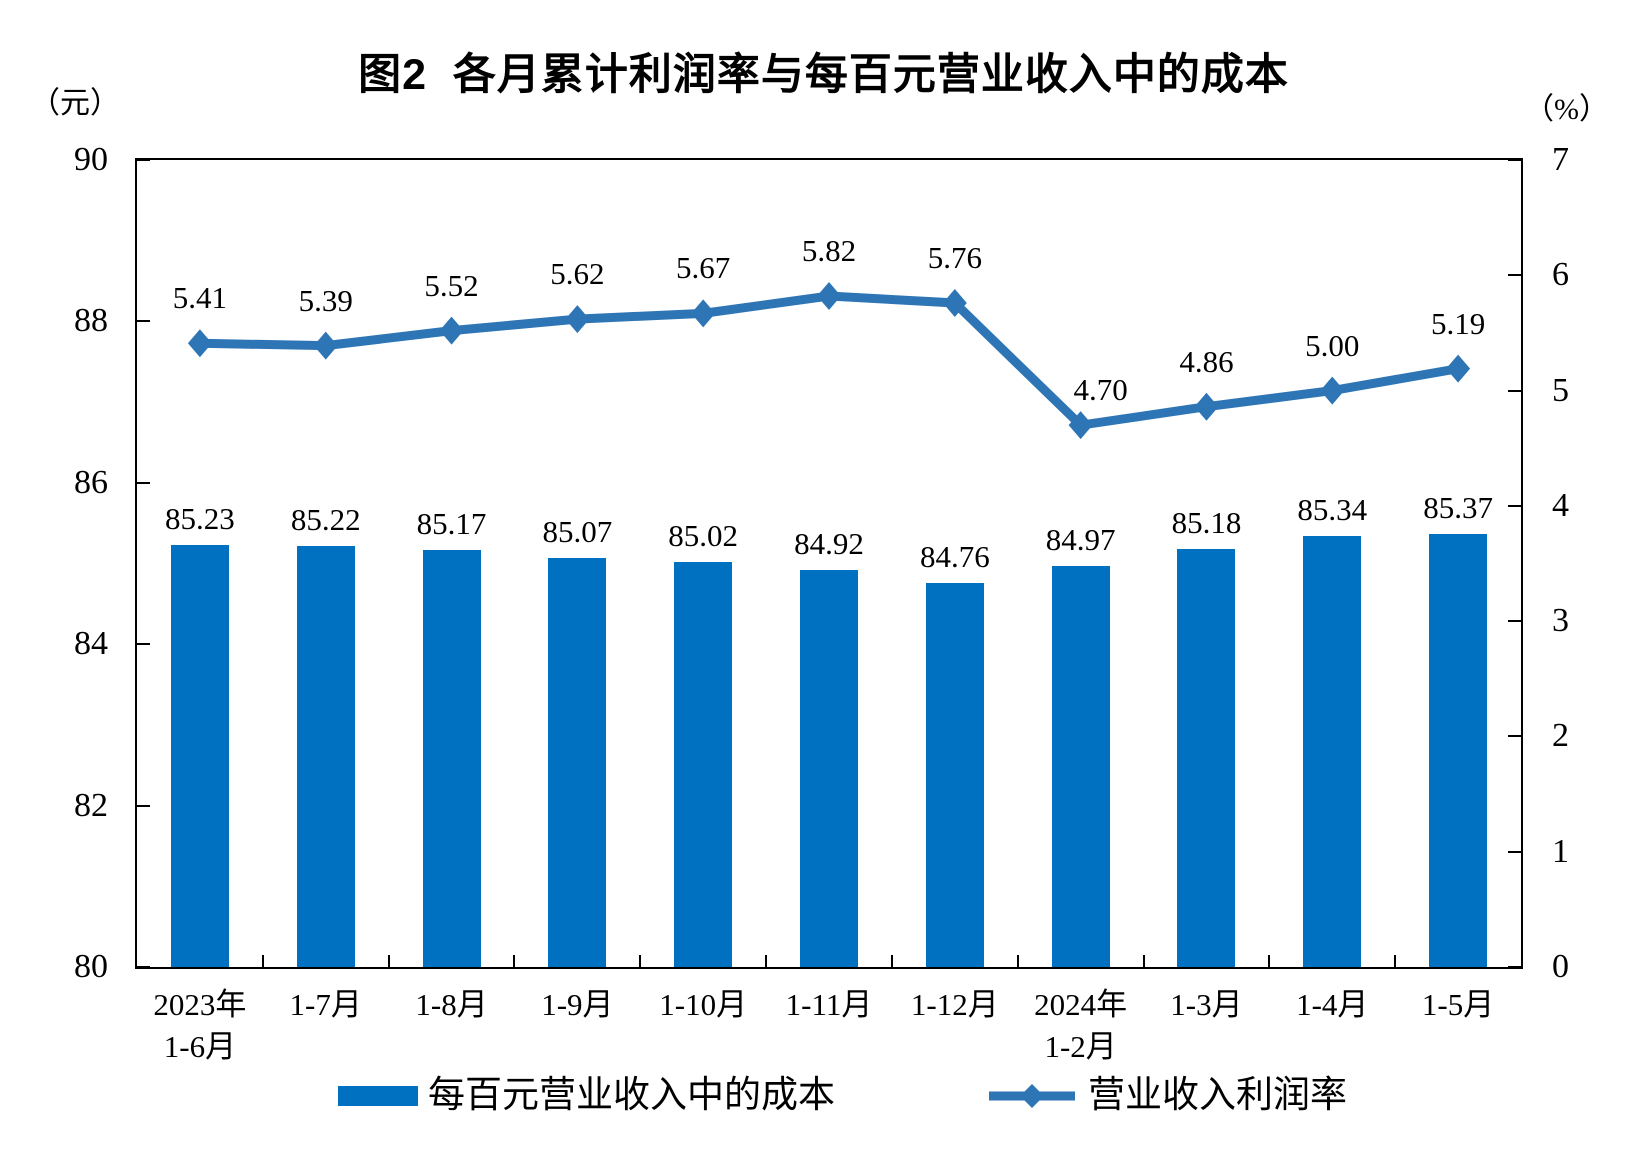 The width and height of the screenshot is (1647, 1166). I want to click on right-axis-tick-label: 7, so click(1560, 159).